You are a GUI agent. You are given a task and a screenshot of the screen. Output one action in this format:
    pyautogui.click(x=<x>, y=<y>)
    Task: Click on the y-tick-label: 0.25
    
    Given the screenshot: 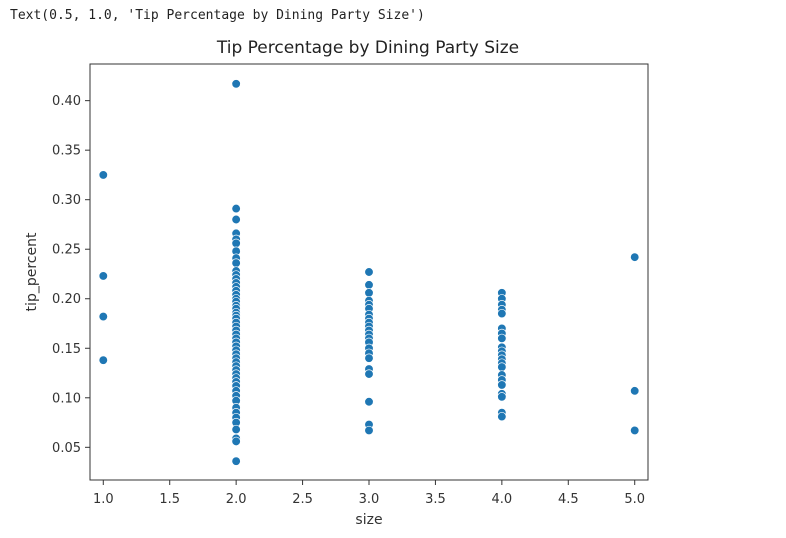 What is the action you would take?
    pyautogui.click(x=66, y=250)
    